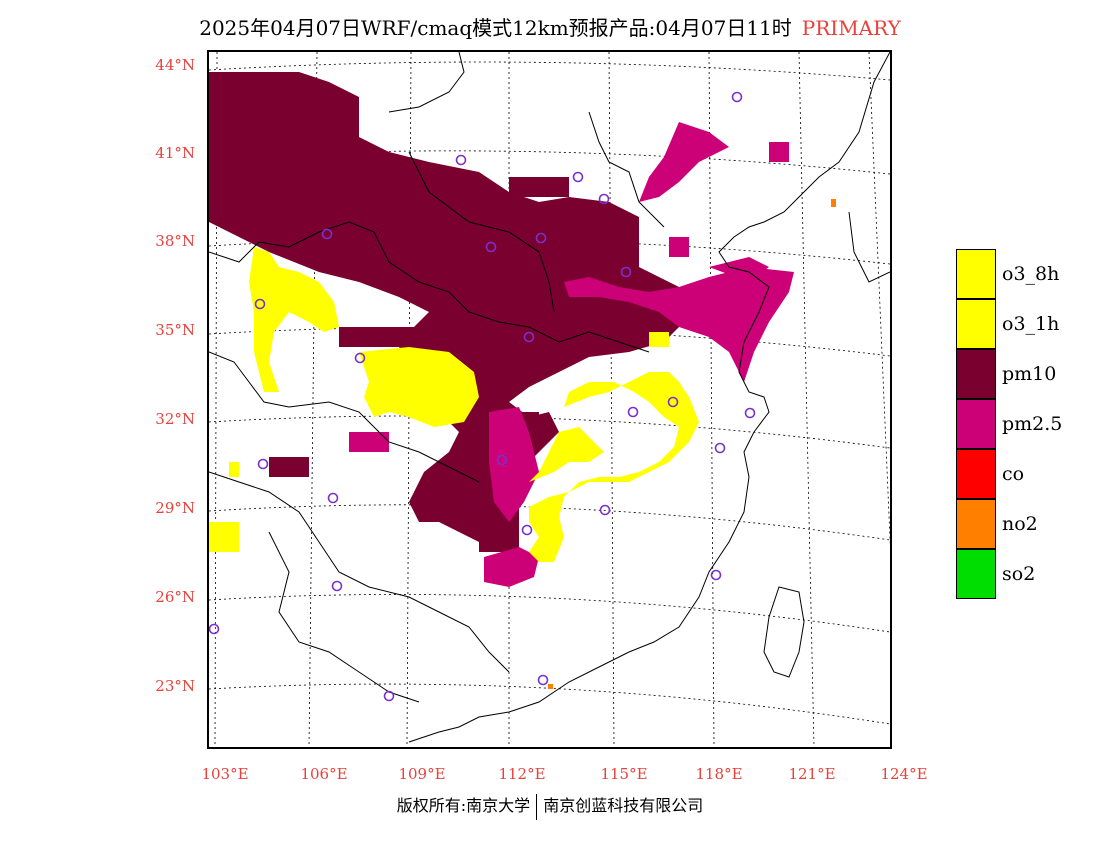  Describe the element at coordinates (623, 805) in the screenshot. I see `company-text: 南京创蓝科技有限公司` at that location.